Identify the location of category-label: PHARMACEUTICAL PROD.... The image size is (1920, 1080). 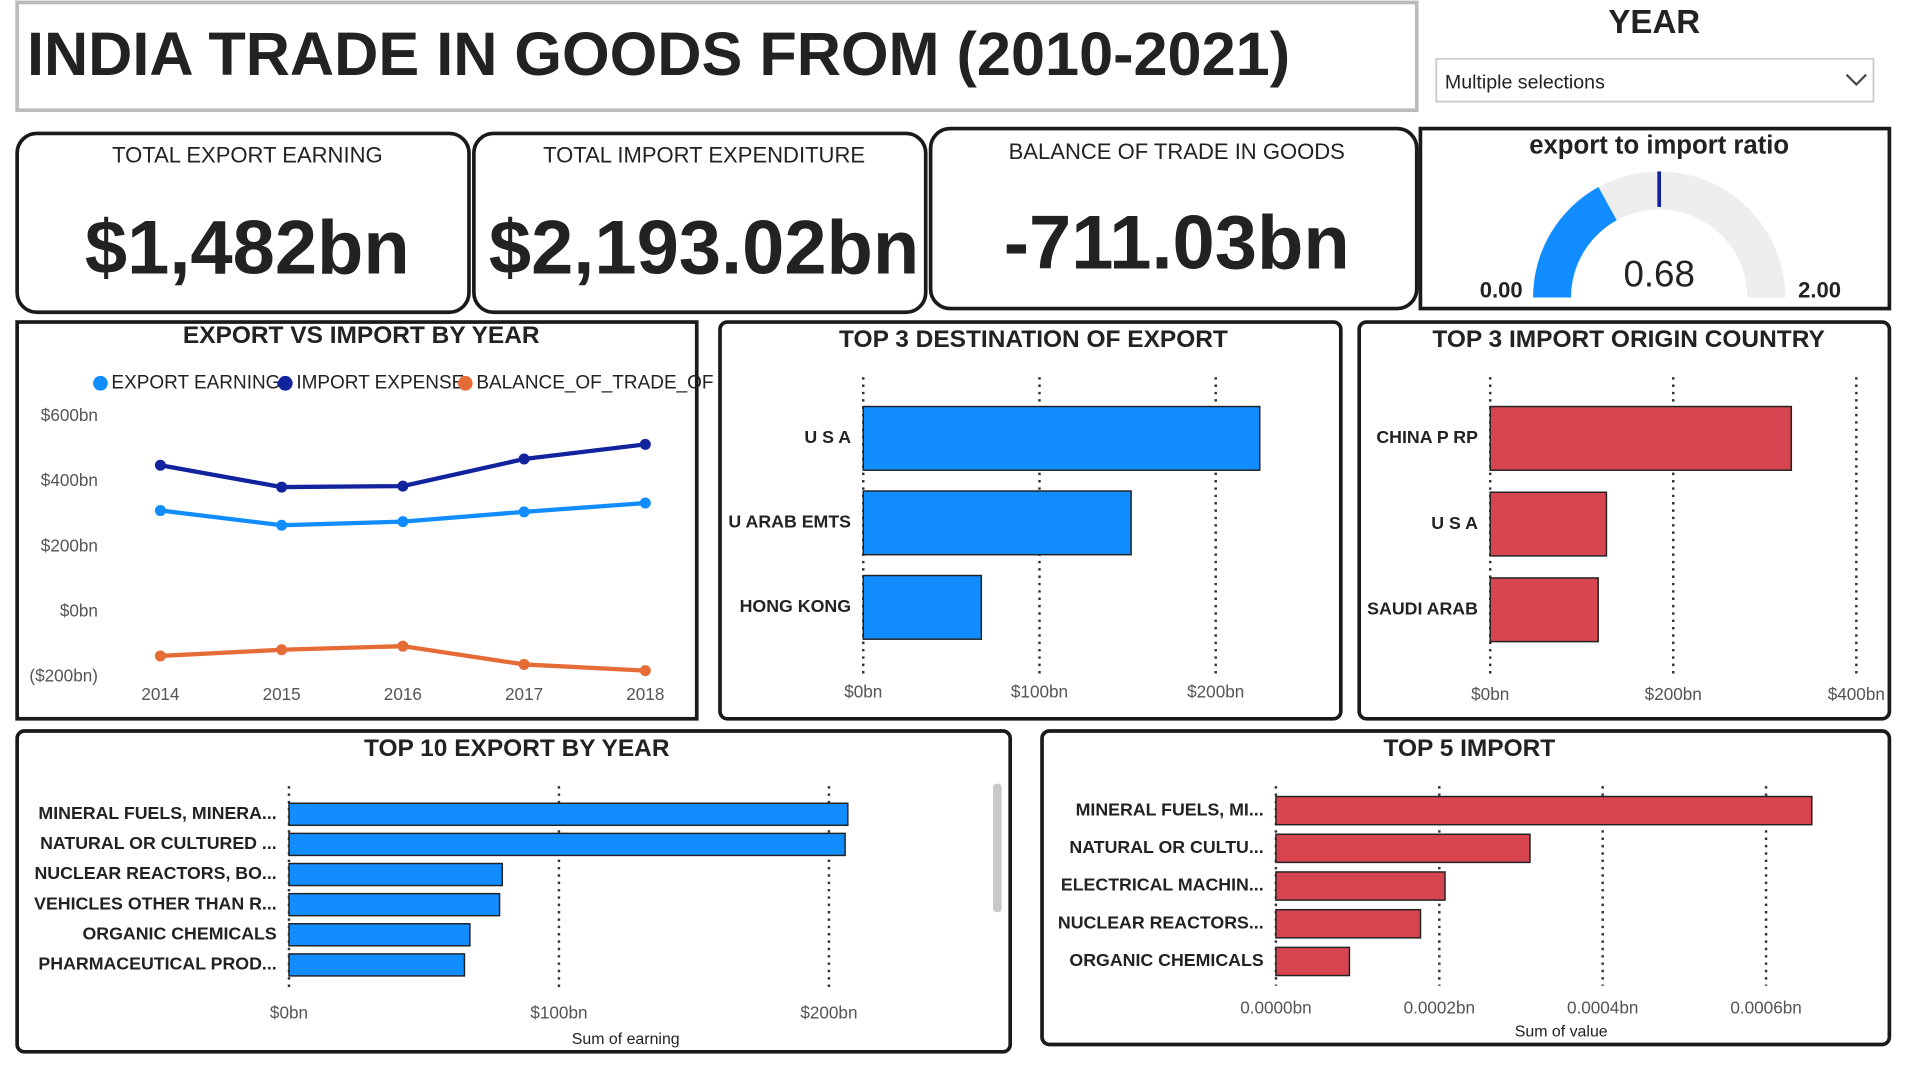
(157, 964).